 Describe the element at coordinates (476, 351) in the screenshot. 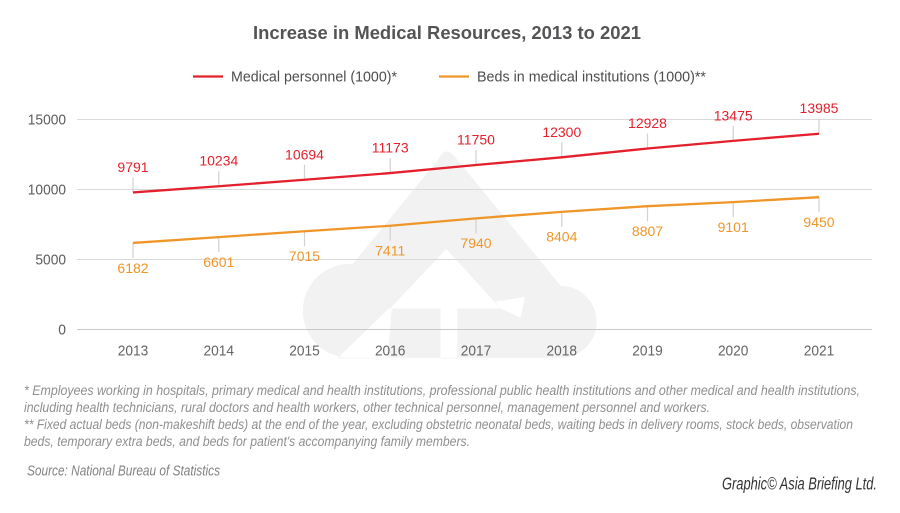

I see `svg-text: 2017` at that location.